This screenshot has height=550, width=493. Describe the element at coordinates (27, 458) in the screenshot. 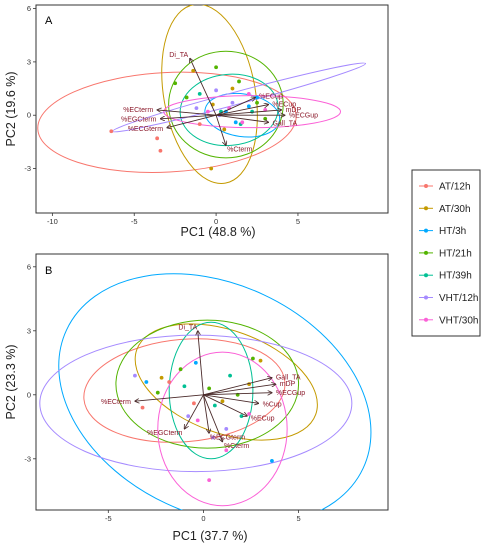

I see `y-tick-label: -3` at that location.